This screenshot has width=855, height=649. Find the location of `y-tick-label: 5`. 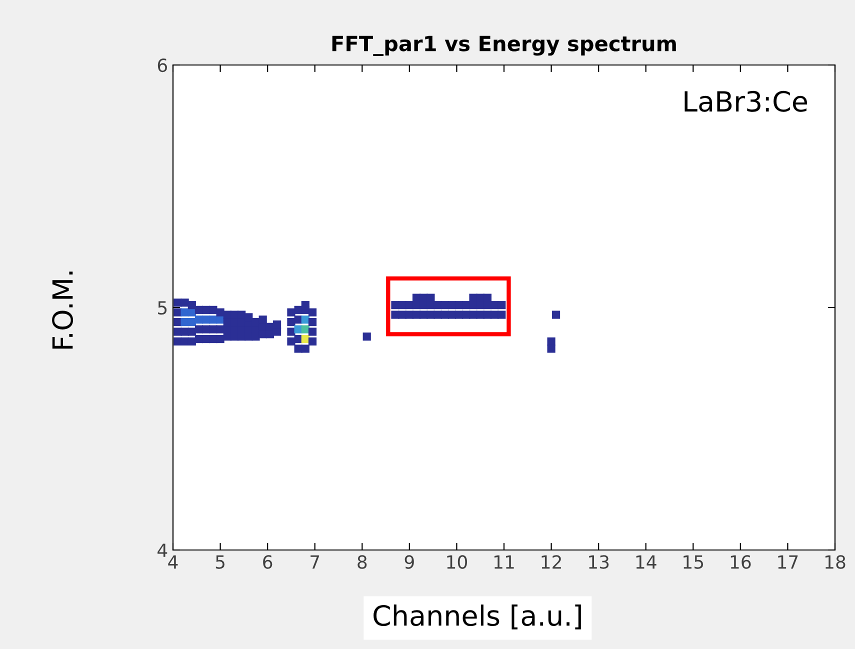

y-tick-label: 5 is located at coordinates (162, 308).